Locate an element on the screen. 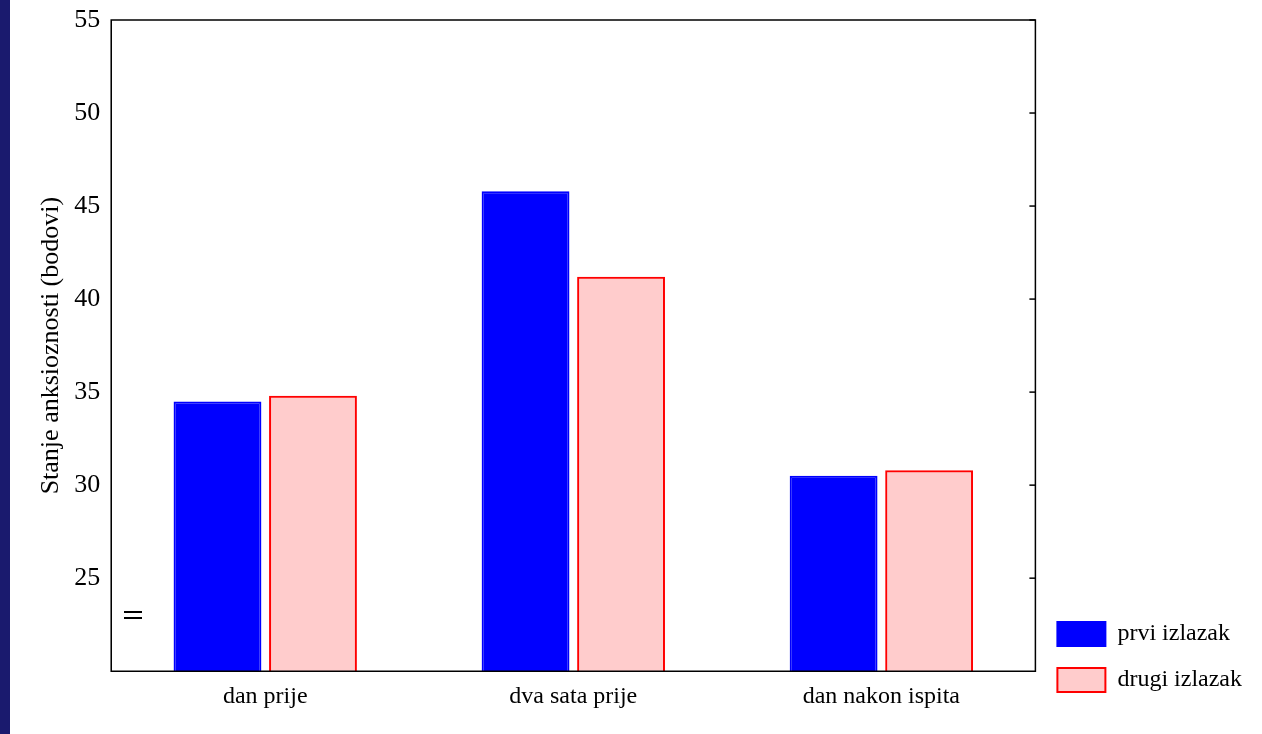  y-tick-label: 40 is located at coordinates (87, 297).